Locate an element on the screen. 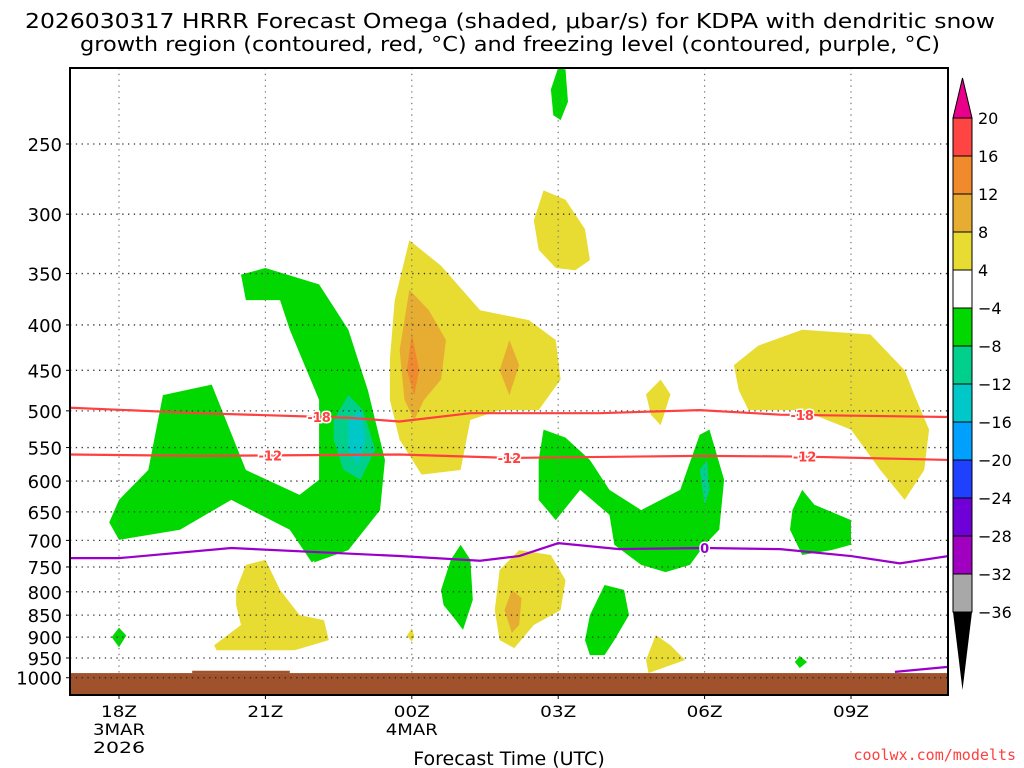  contour-freezing-level-surface is located at coordinates (921, 669).